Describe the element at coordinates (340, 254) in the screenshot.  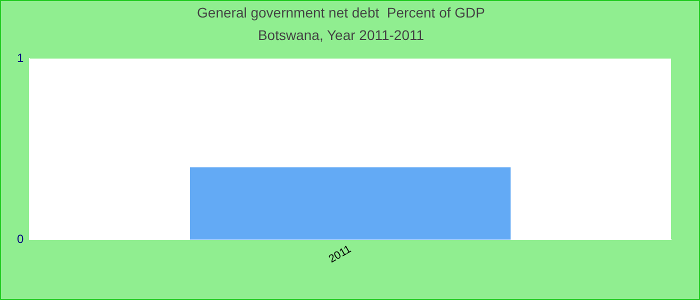
I see `x-tick-label: 2011` at that location.